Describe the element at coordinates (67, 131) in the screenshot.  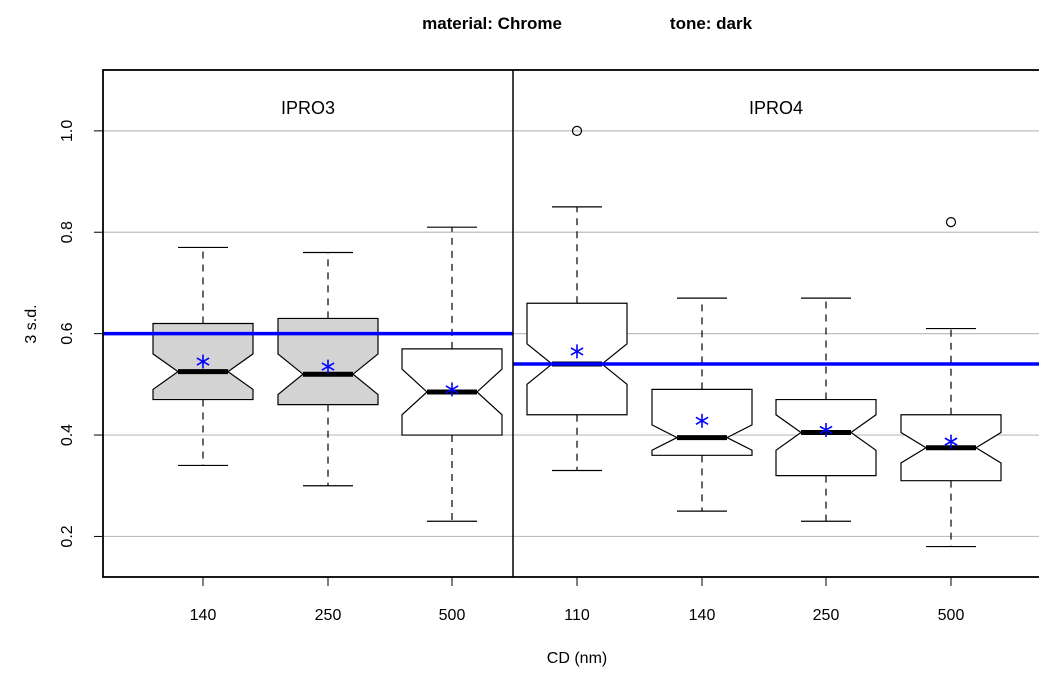
I see `y-tick-label: 1.0` at that location.